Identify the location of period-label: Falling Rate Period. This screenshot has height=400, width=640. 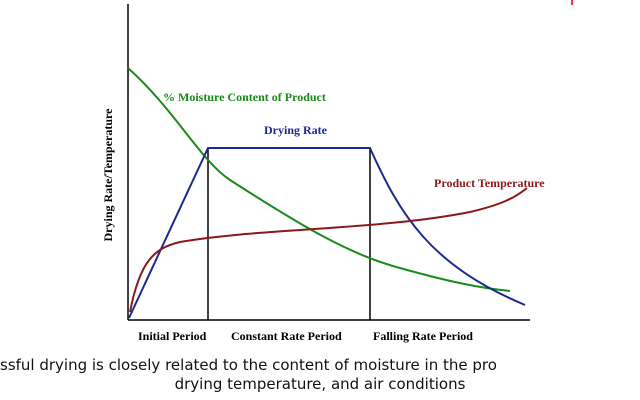
(423, 336).